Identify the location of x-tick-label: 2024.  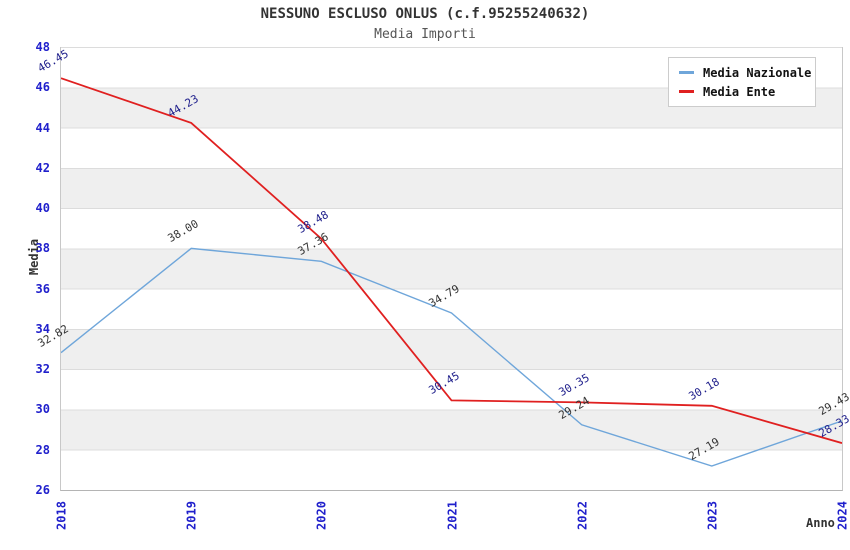
(842, 515).